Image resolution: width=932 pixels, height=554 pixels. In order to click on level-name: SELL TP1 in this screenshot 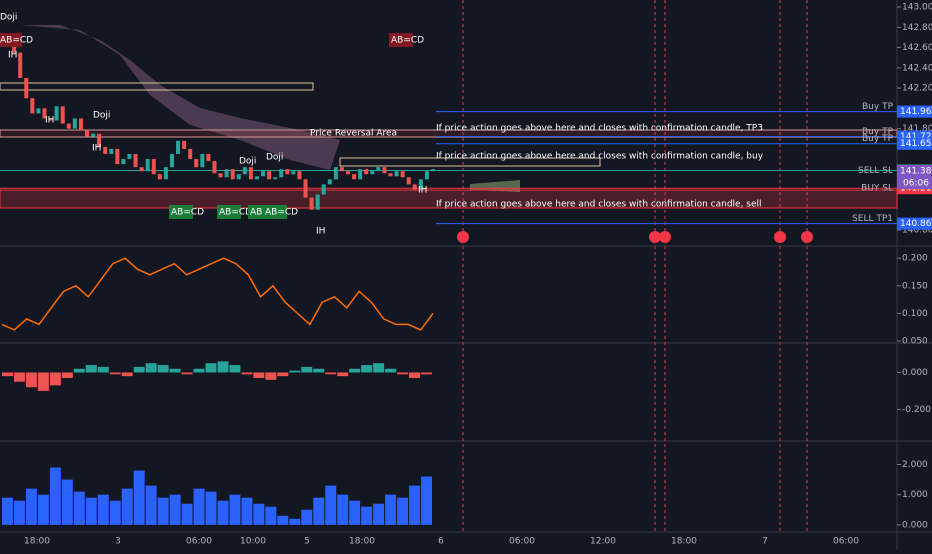, I will do `click(872, 219)`.